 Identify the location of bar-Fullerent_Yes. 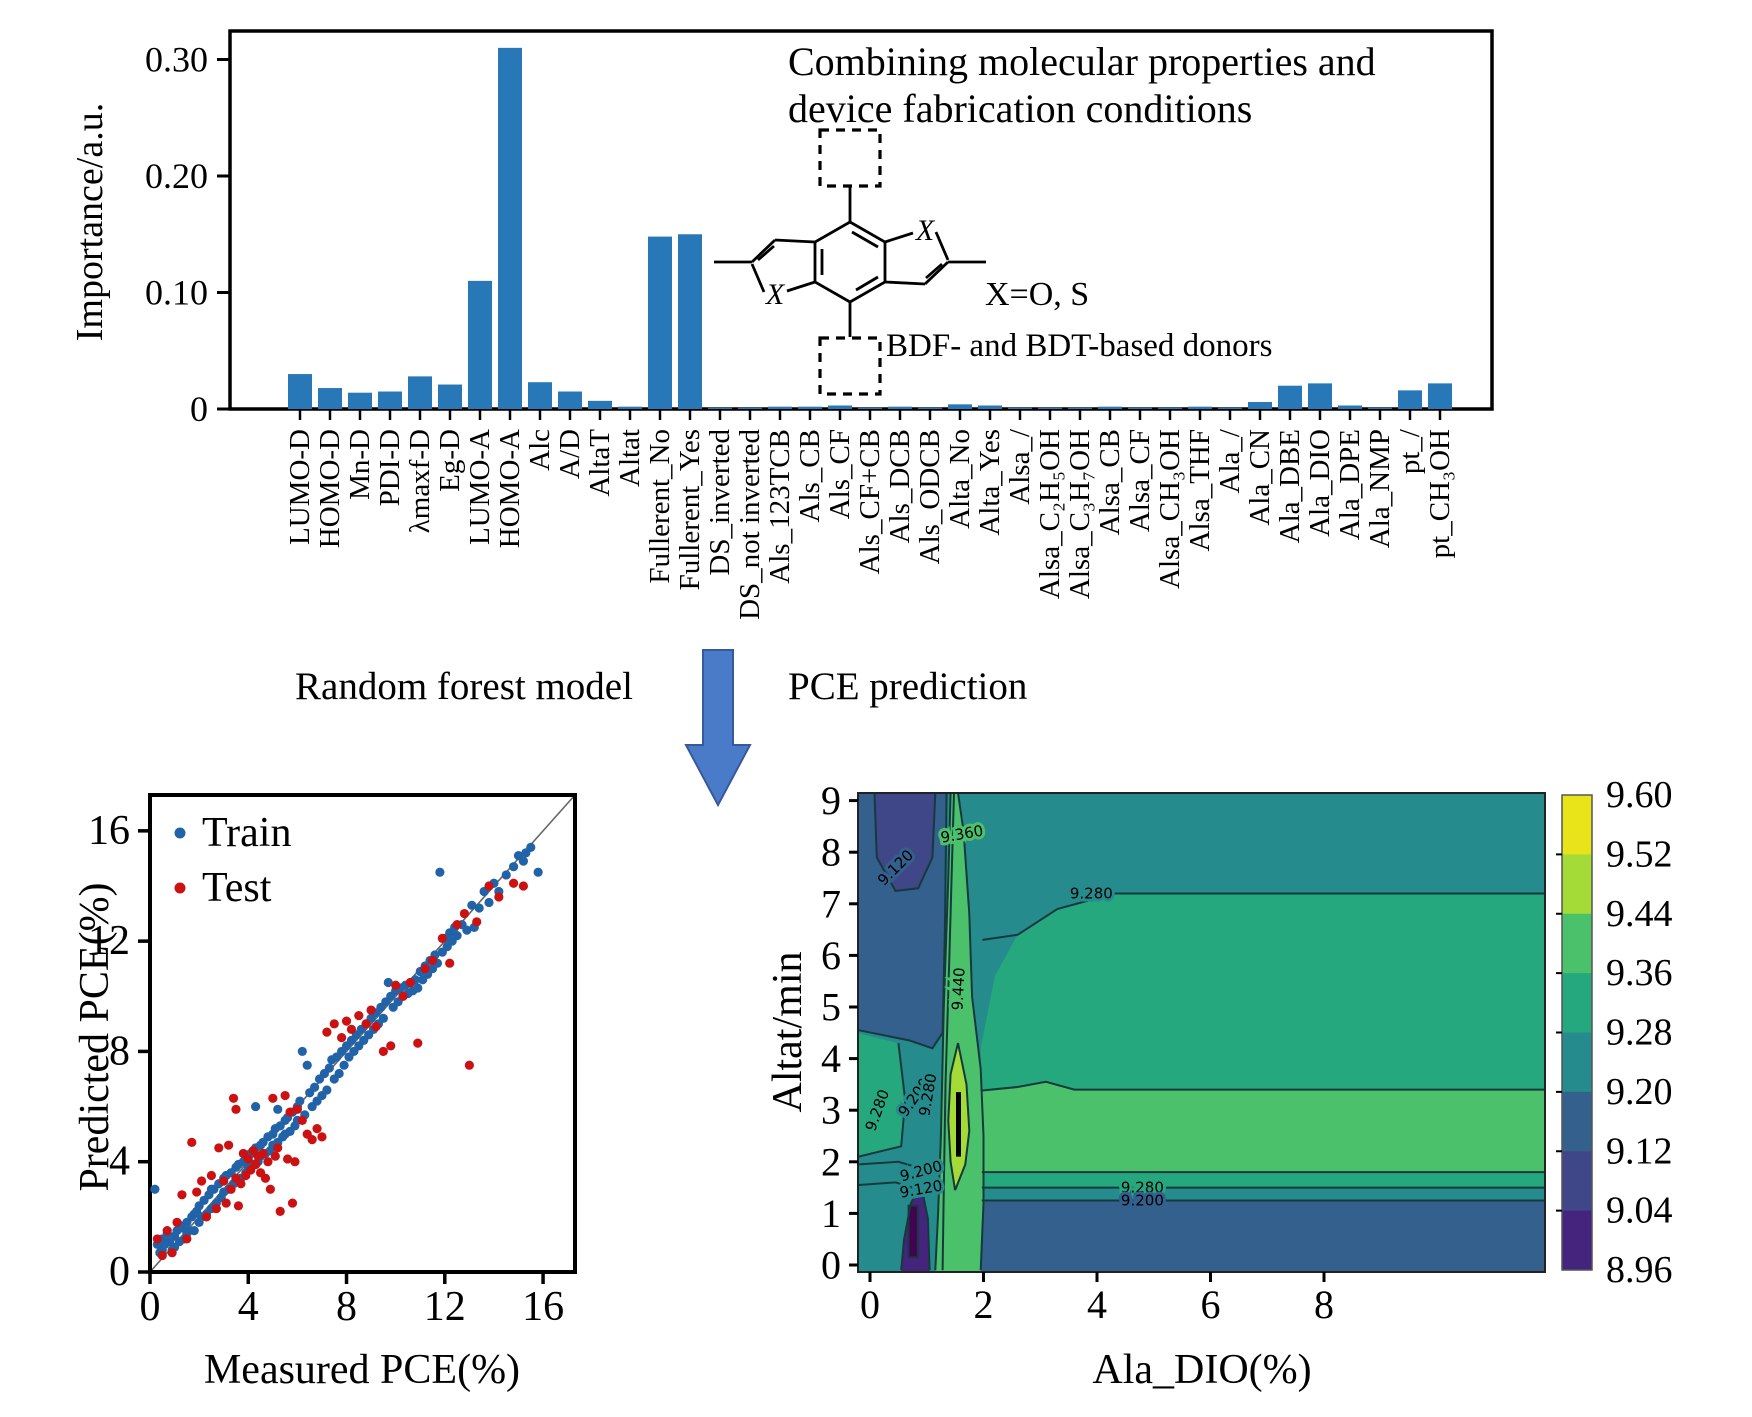
(690, 321).